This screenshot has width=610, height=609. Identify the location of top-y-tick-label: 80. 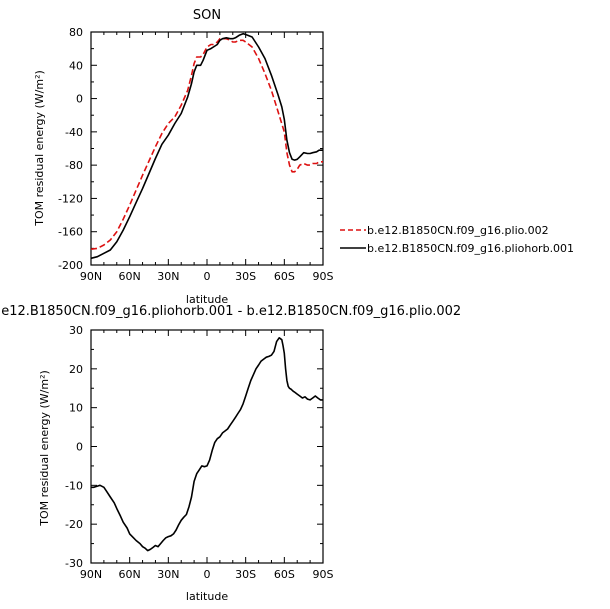
(76, 32).